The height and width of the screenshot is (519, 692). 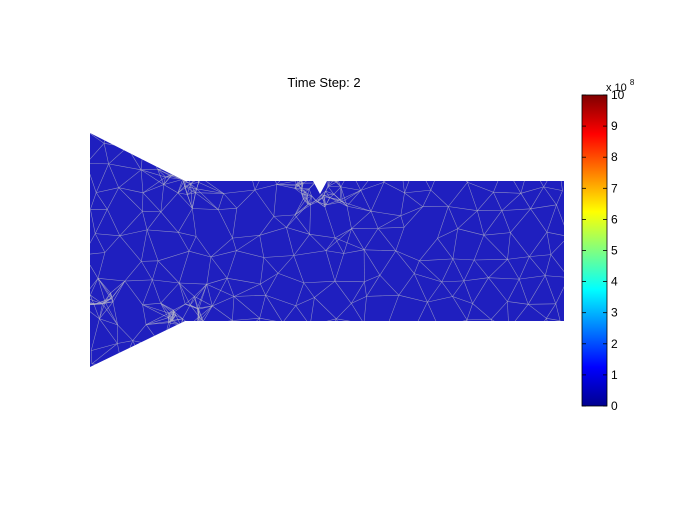 I want to click on colorbar-tick-label: 2, so click(x=614, y=344).